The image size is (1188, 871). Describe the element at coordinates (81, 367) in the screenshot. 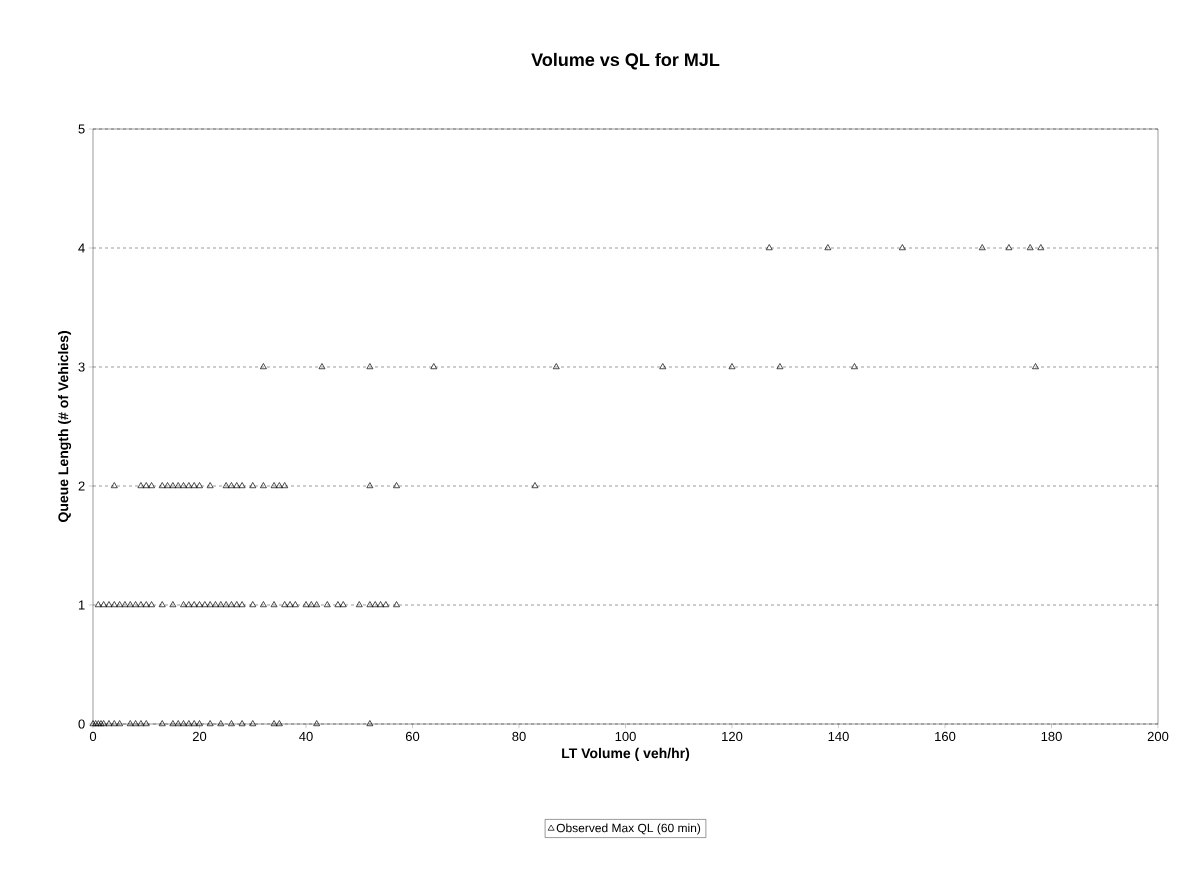

I see `y-tick-label: 3` at that location.